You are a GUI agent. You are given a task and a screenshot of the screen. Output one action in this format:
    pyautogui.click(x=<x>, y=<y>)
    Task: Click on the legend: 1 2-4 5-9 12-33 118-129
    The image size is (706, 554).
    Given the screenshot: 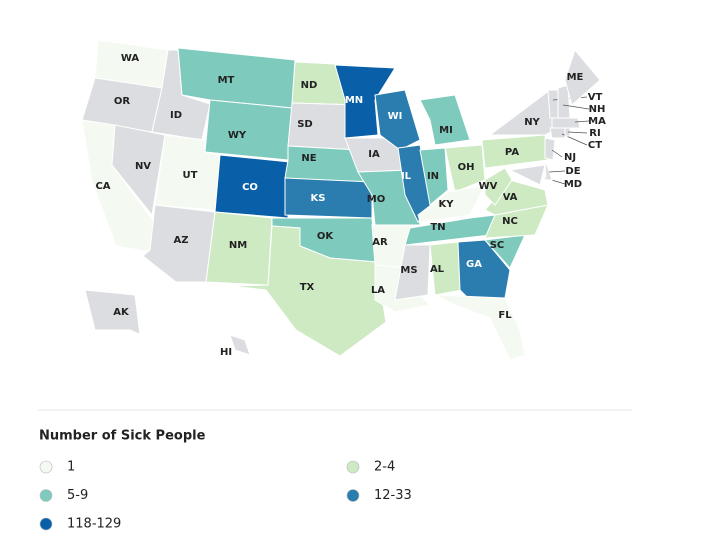 What is the action you would take?
    pyautogui.click(x=225, y=496)
    